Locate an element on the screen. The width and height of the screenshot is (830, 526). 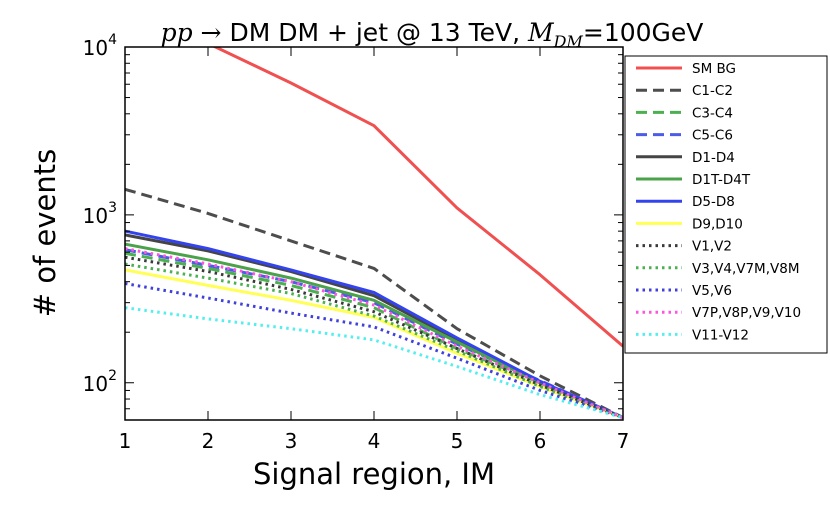
y-tick-label: 10⁴ is located at coordinates (100, 46).